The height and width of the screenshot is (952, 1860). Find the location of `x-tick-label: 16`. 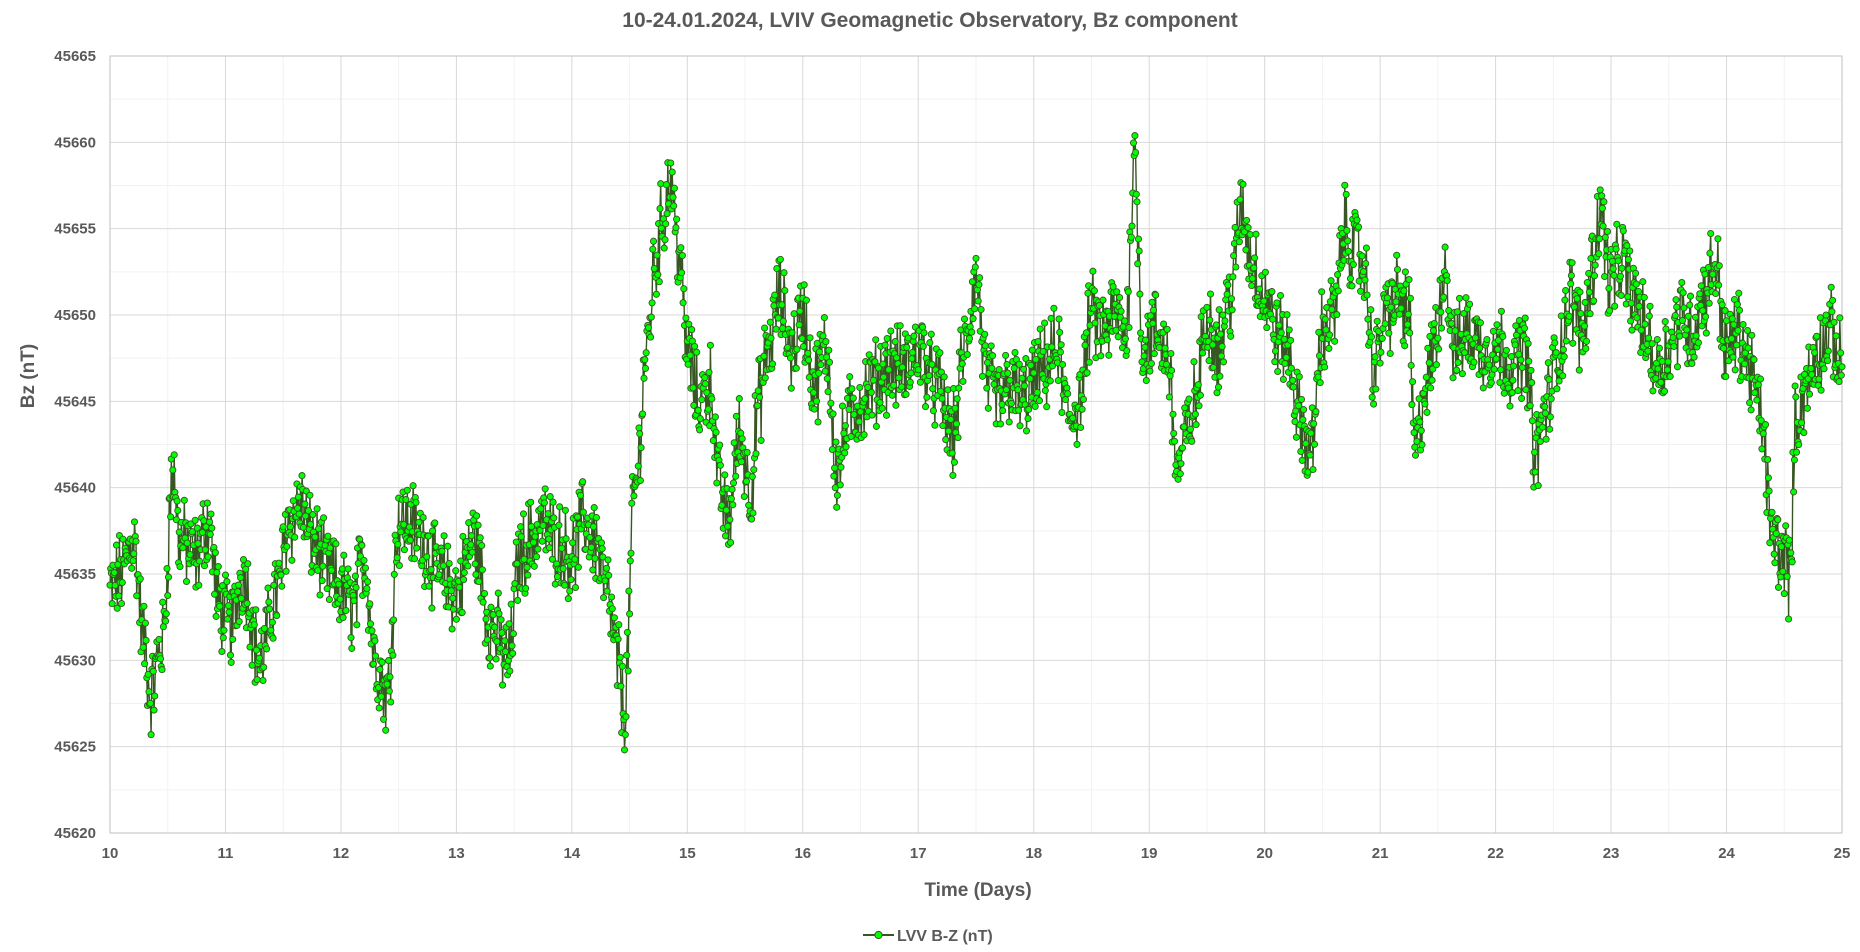

x-tick-label: 16 is located at coordinates (802, 853).